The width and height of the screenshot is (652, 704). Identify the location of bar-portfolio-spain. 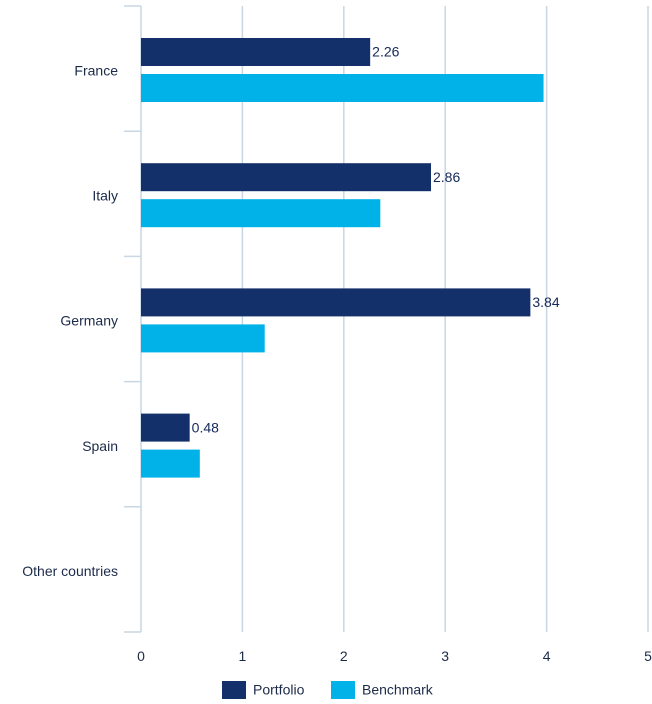
(165, 427).